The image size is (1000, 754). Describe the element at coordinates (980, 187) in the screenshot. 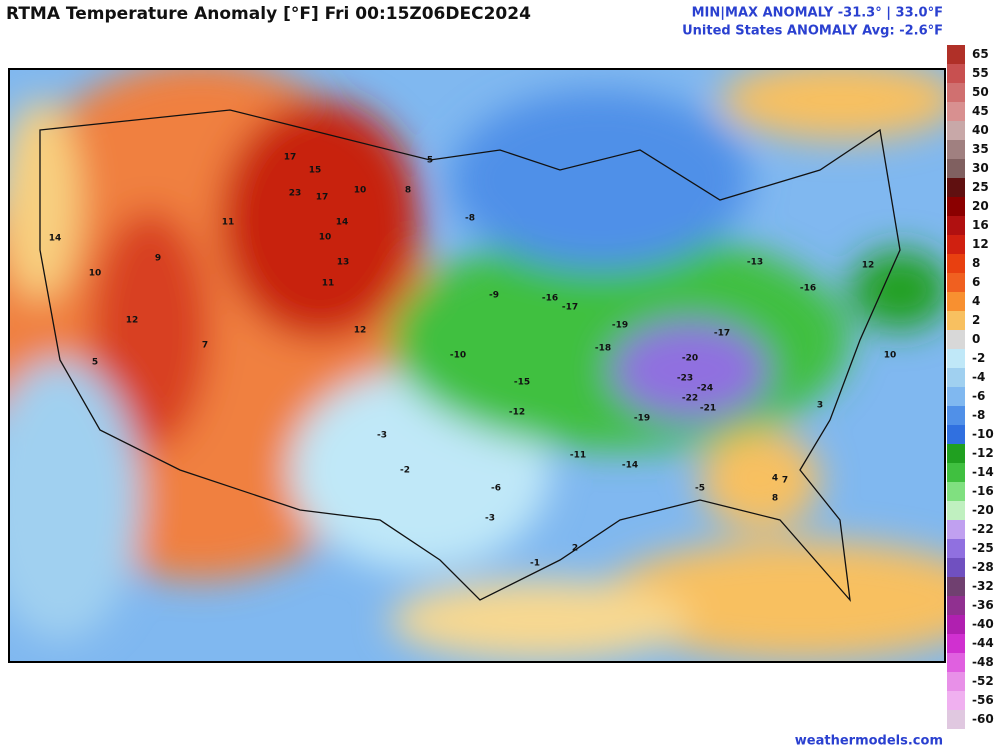

I see `colorbar-label: 25` at that location.